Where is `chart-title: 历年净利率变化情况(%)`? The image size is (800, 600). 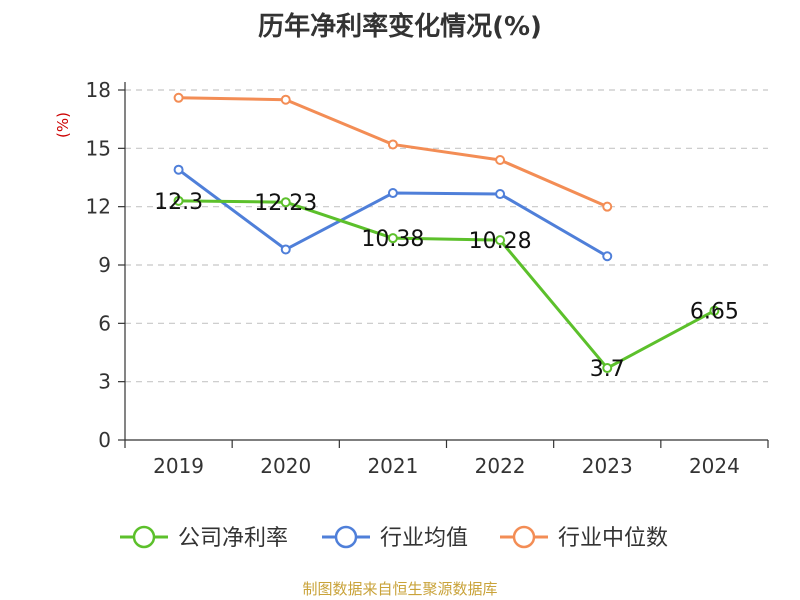
chart-title: 历年净利率变化情况(%) is located at coordinates (400, 27).